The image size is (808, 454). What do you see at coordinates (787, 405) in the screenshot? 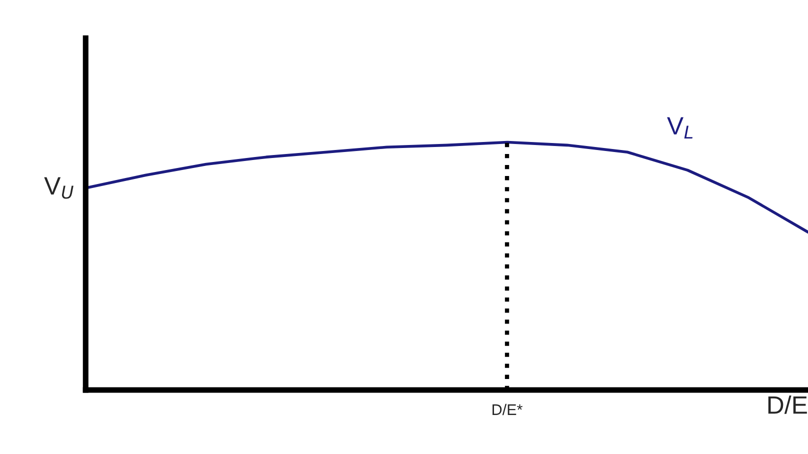
I see `x-axis-title: D/E` at bounding box center [787, 405].